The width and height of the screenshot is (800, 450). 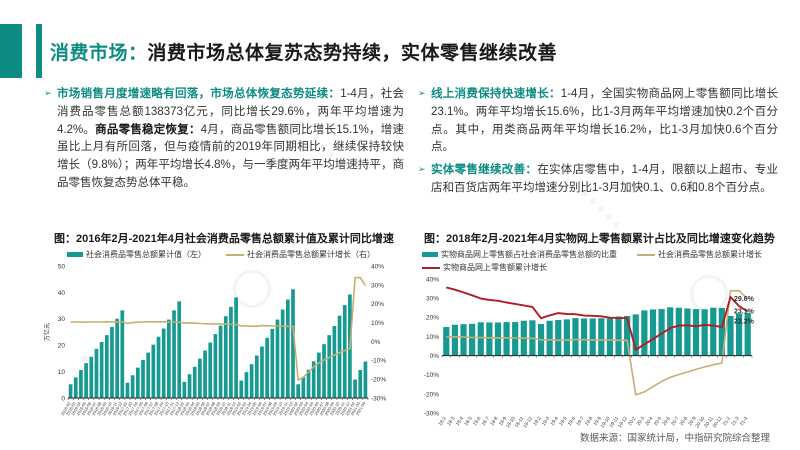 What do you see at coordinates (443, 421) in the screenshot?
I see `svg-text: 18-2` at bounding box center [443, 421].